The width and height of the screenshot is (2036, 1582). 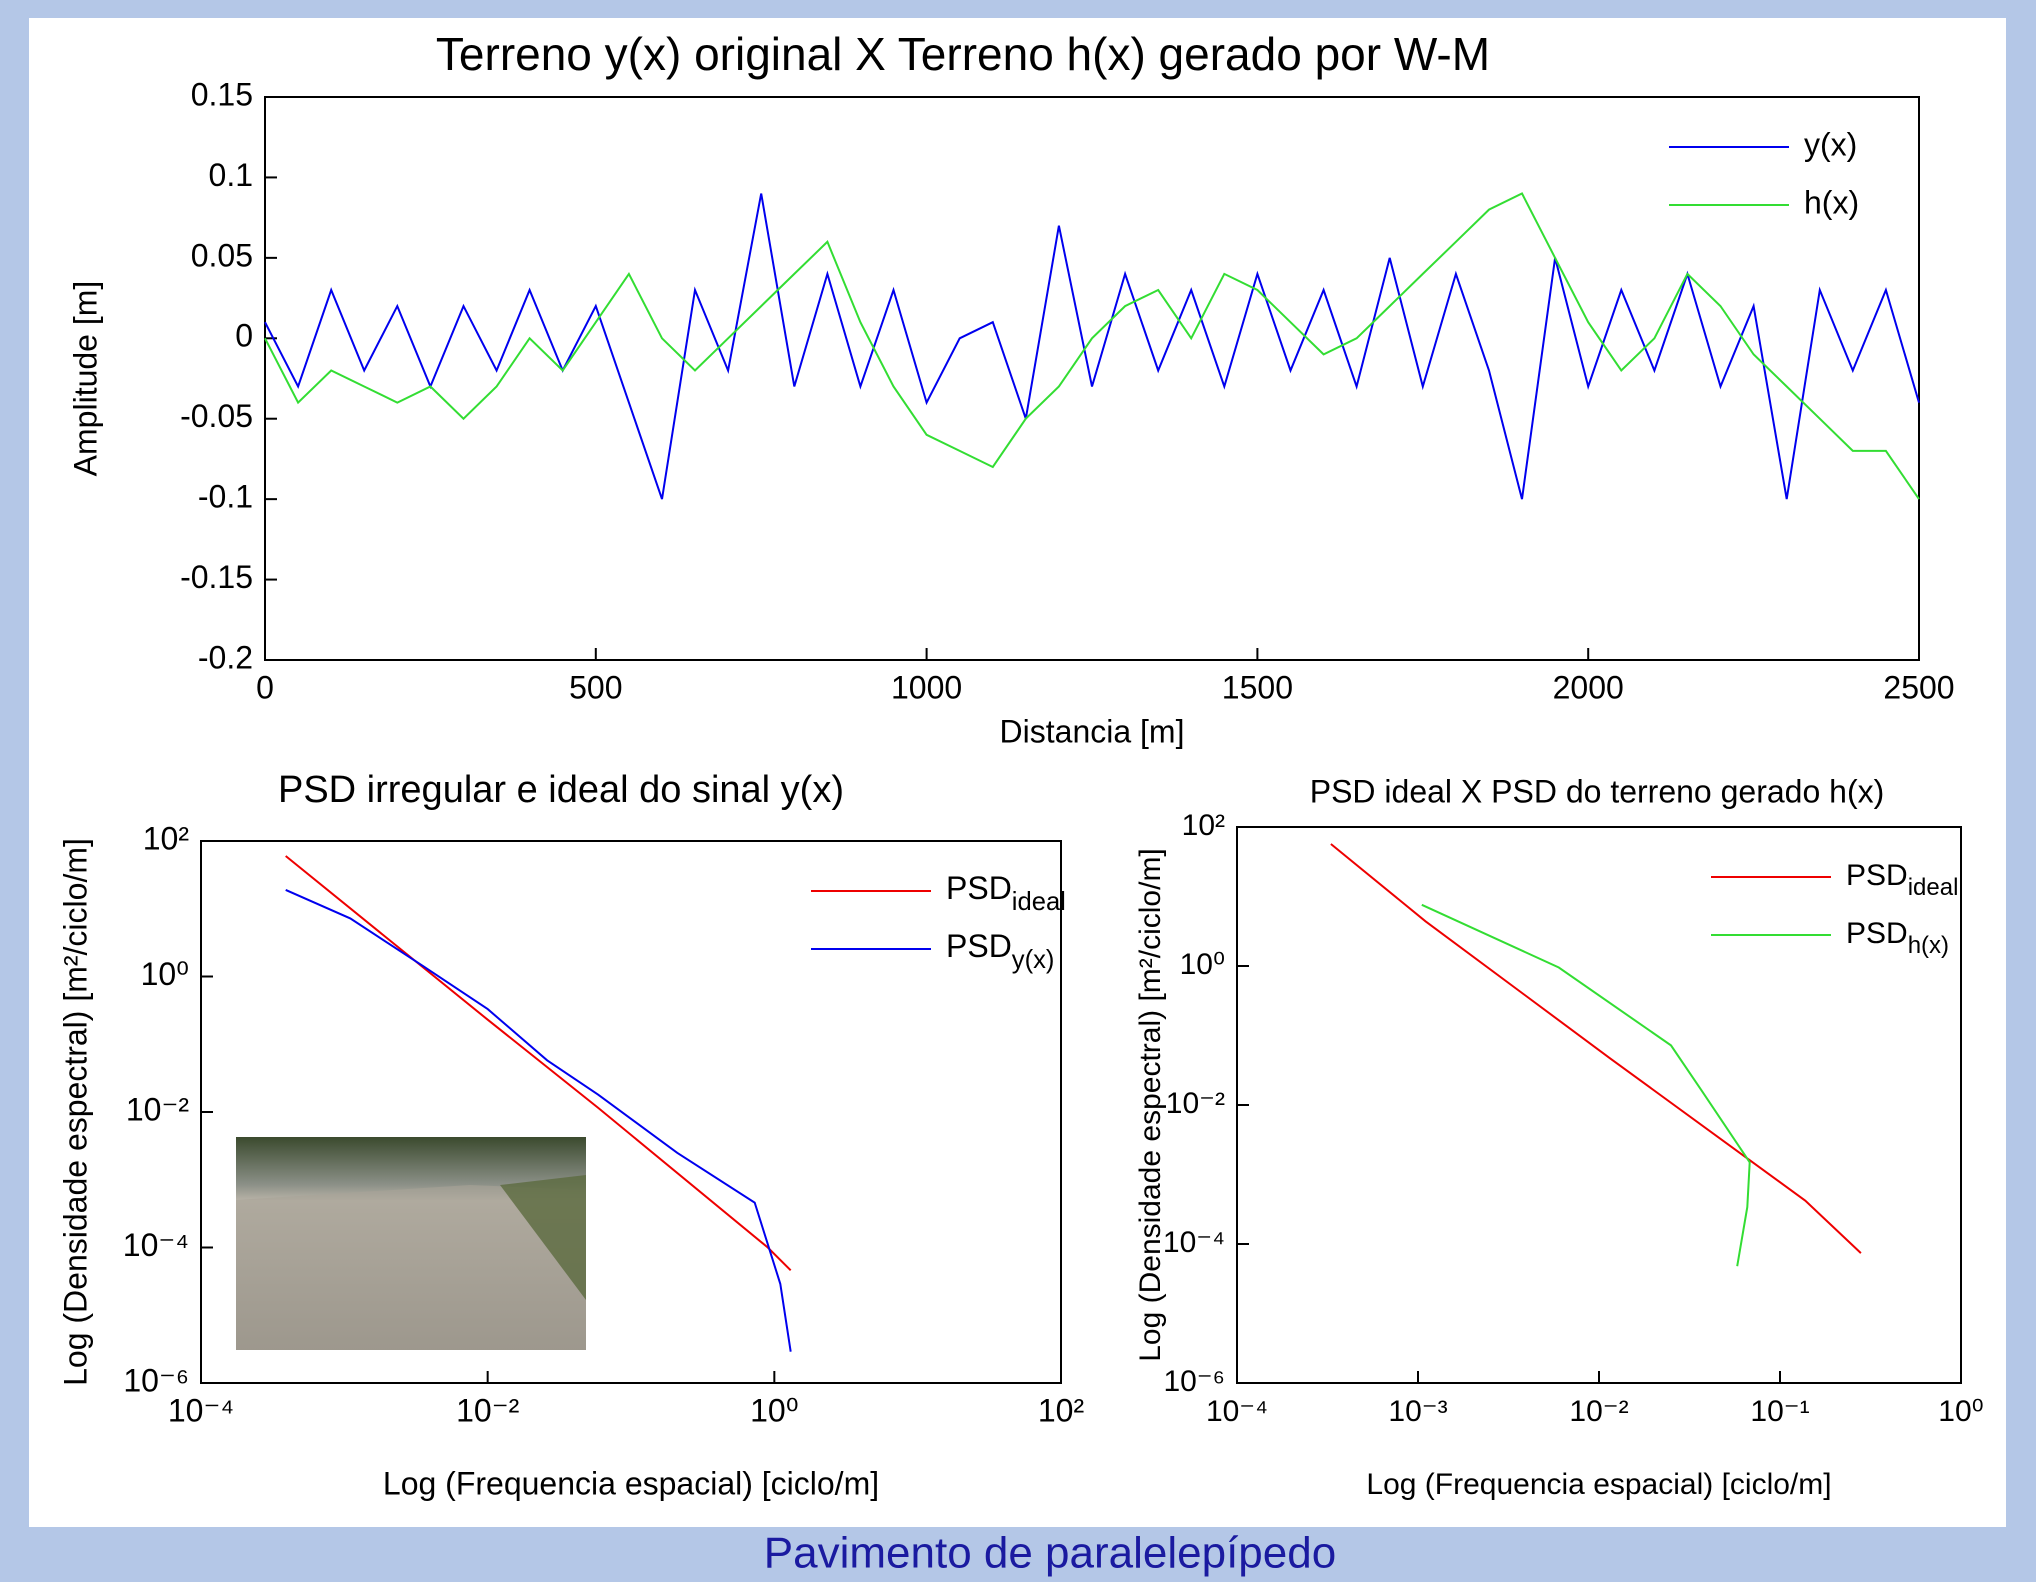 What do you see at coordinates (222, 255) in the screenshot?
I see `y-tick-label: 0.05` at bounding box center [222, 255].